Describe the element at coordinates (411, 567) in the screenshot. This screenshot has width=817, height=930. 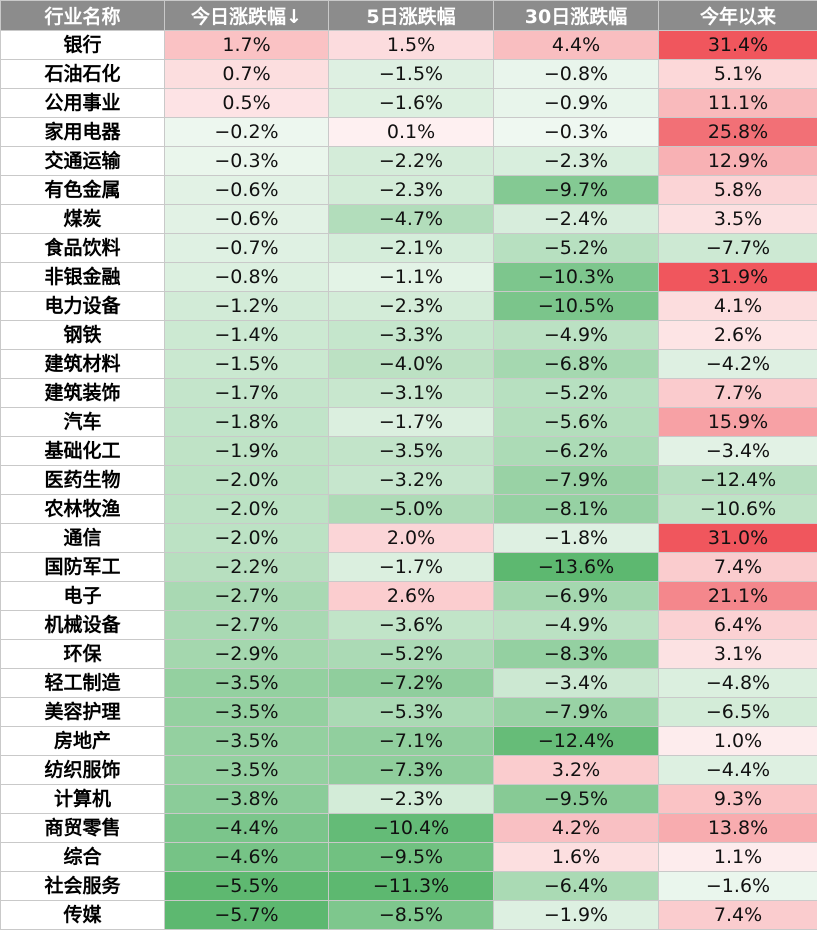
I see `5day-change-cell: −1.7%` at that location.